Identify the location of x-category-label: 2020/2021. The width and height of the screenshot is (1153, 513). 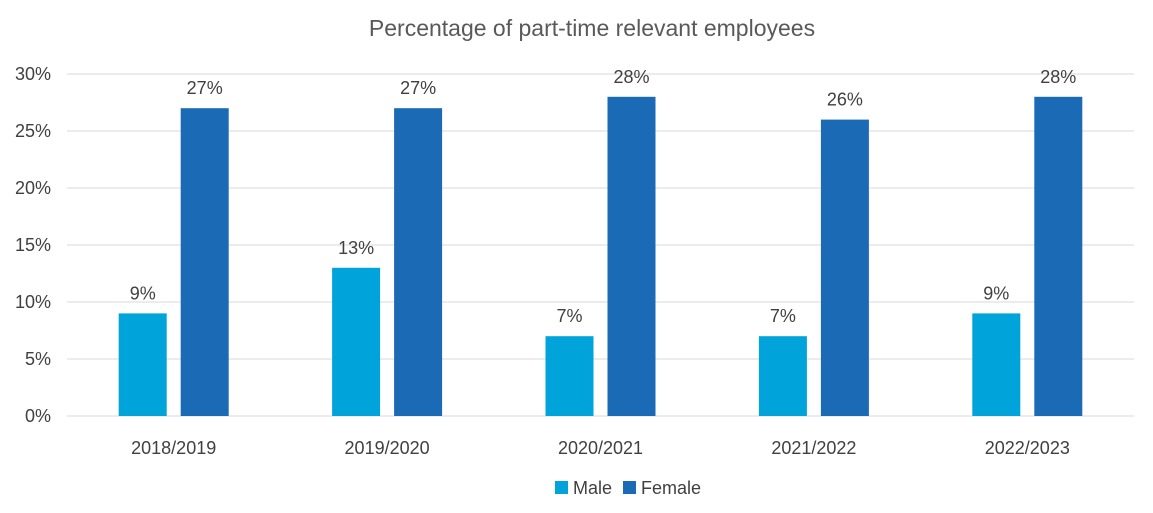
(600, 448).